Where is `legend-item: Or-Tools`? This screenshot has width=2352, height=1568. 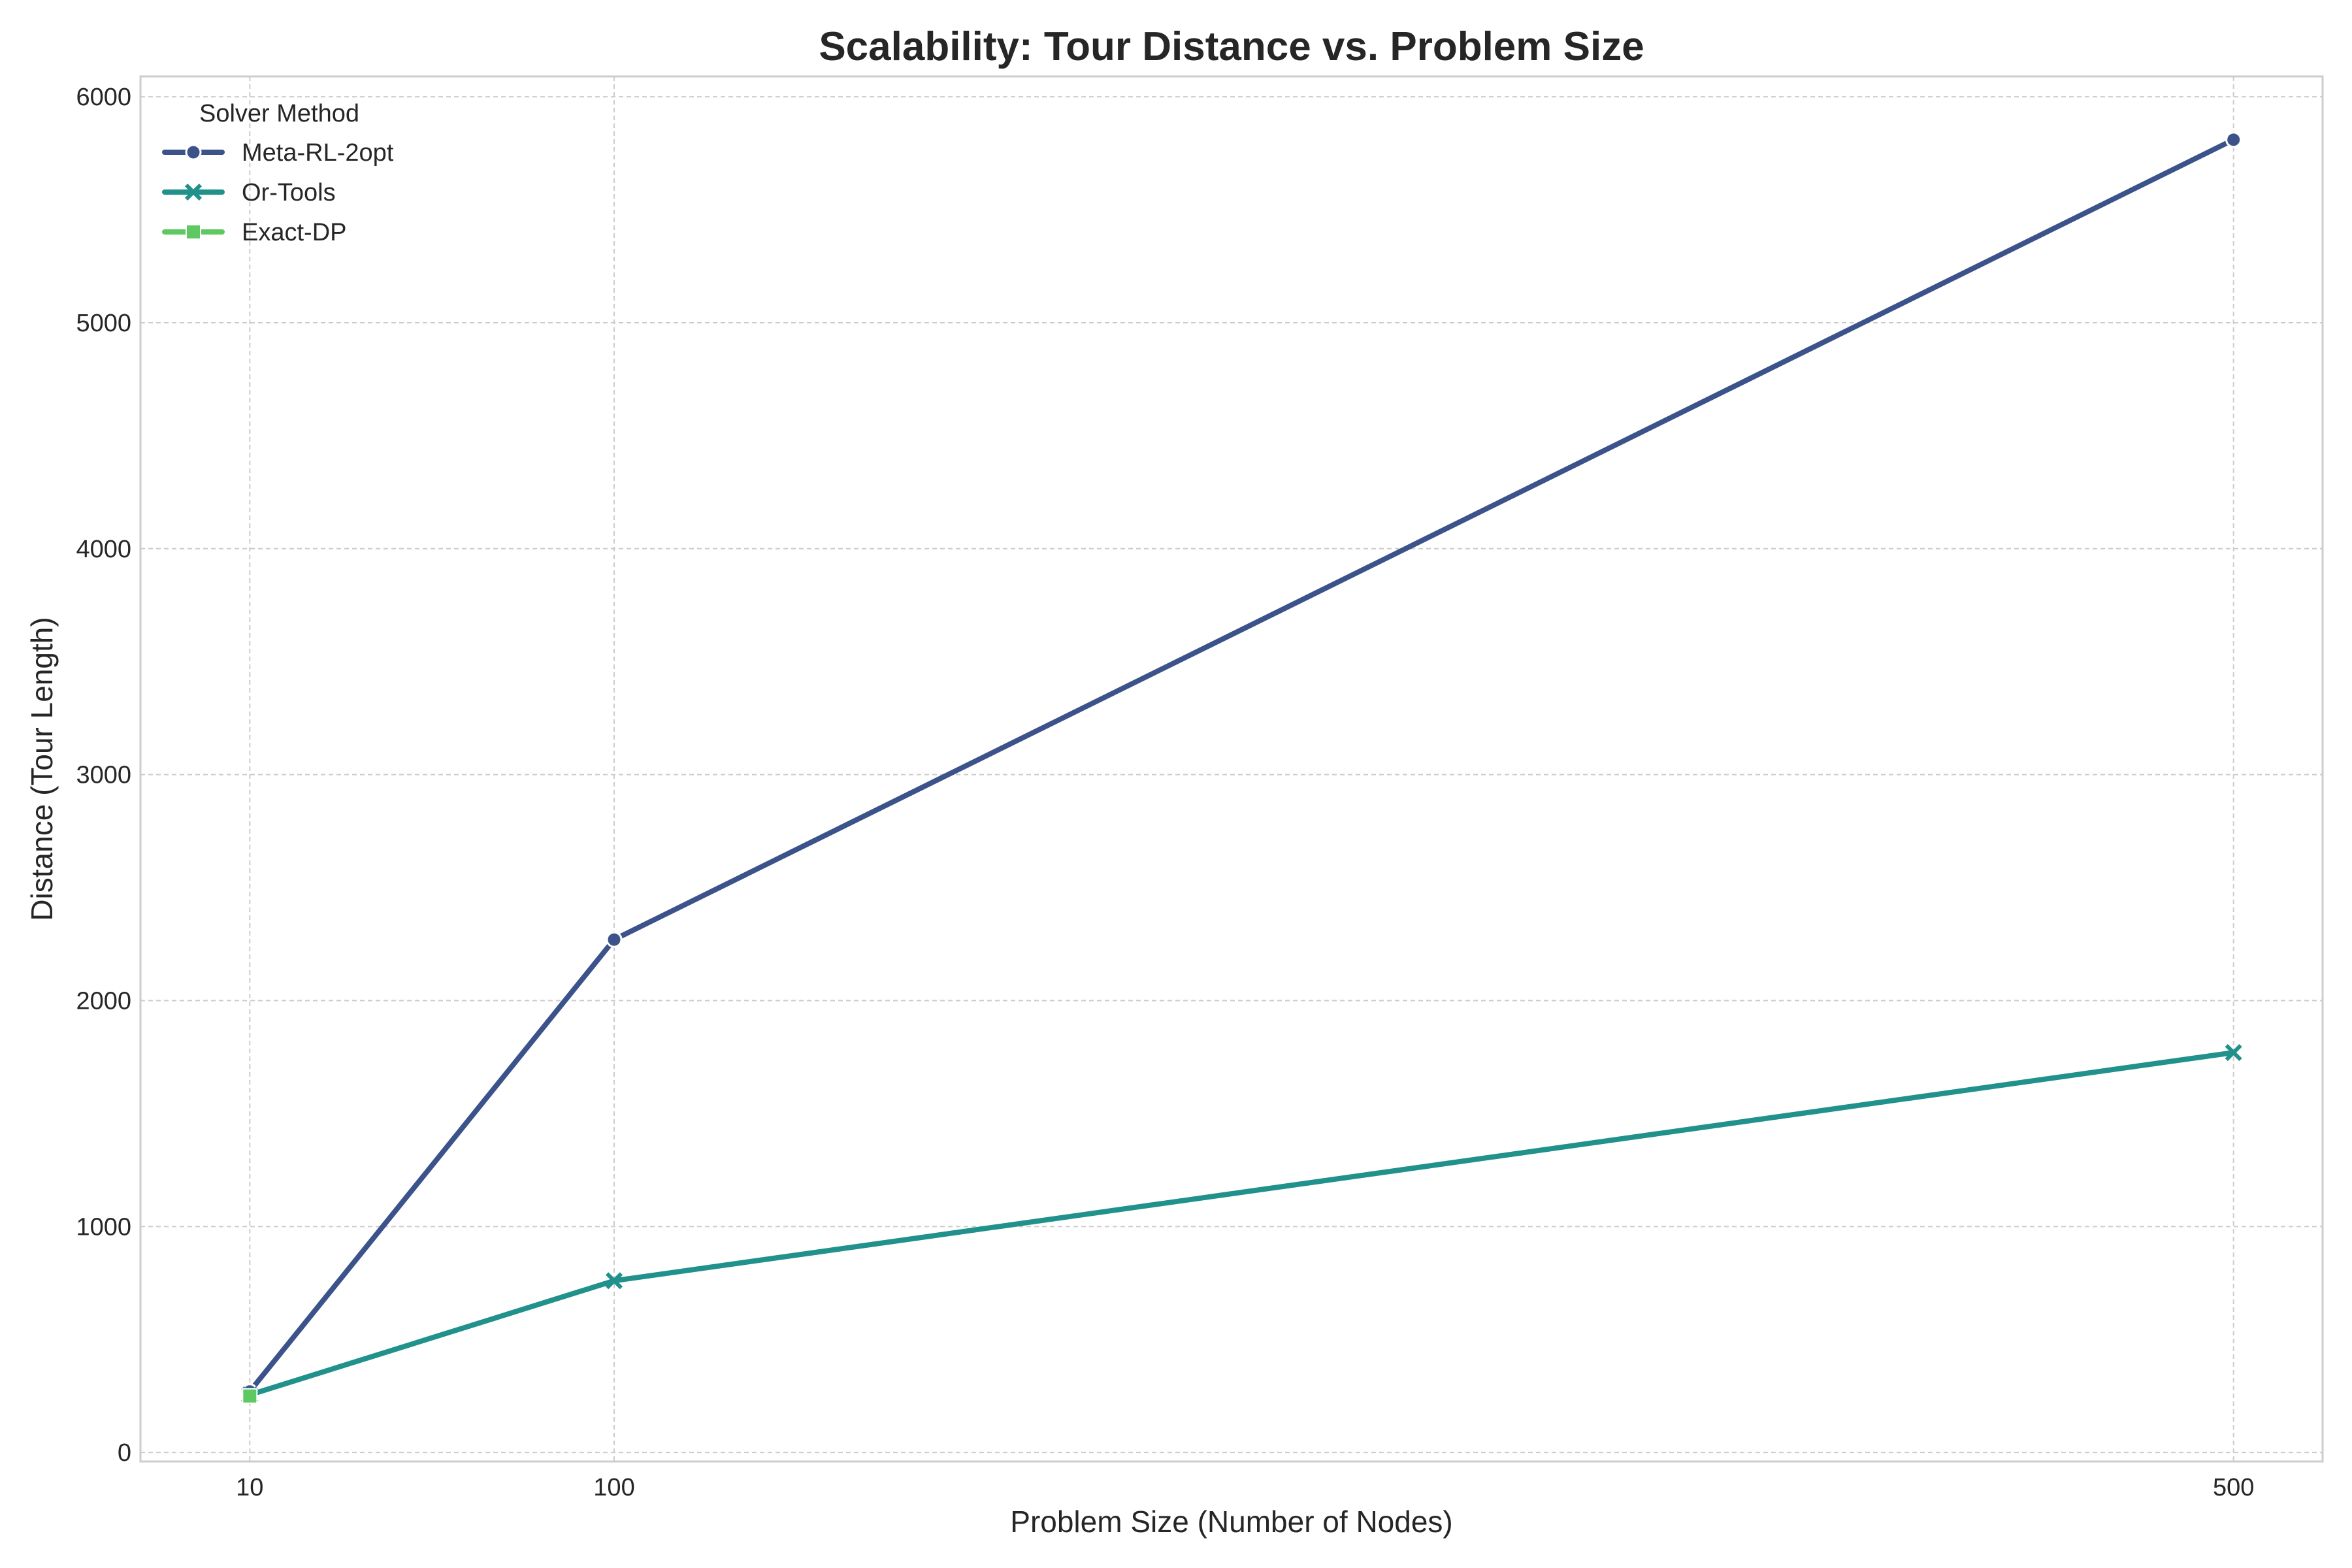 legend-item: Or-Tools is located at coordinates (249, 192).